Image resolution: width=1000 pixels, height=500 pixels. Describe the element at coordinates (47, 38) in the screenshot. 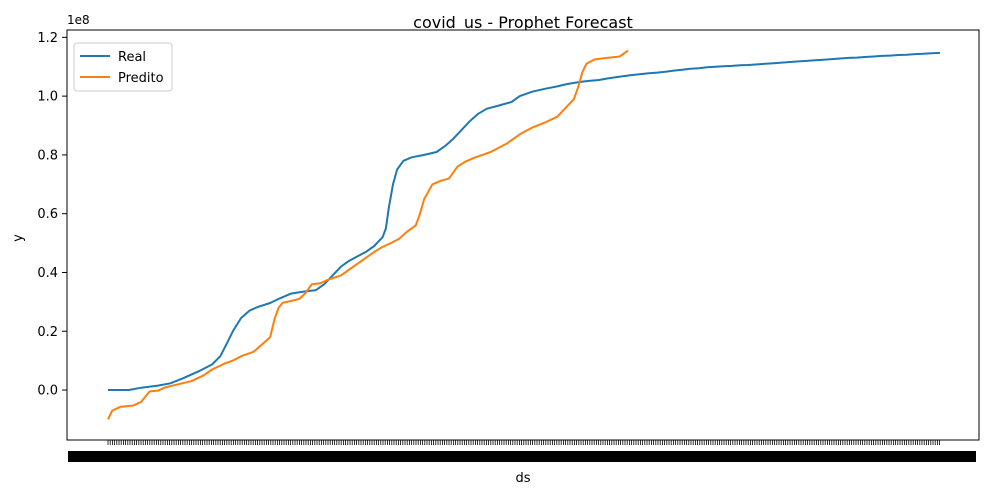

I see `y-tick-label: 1.2` at that location.